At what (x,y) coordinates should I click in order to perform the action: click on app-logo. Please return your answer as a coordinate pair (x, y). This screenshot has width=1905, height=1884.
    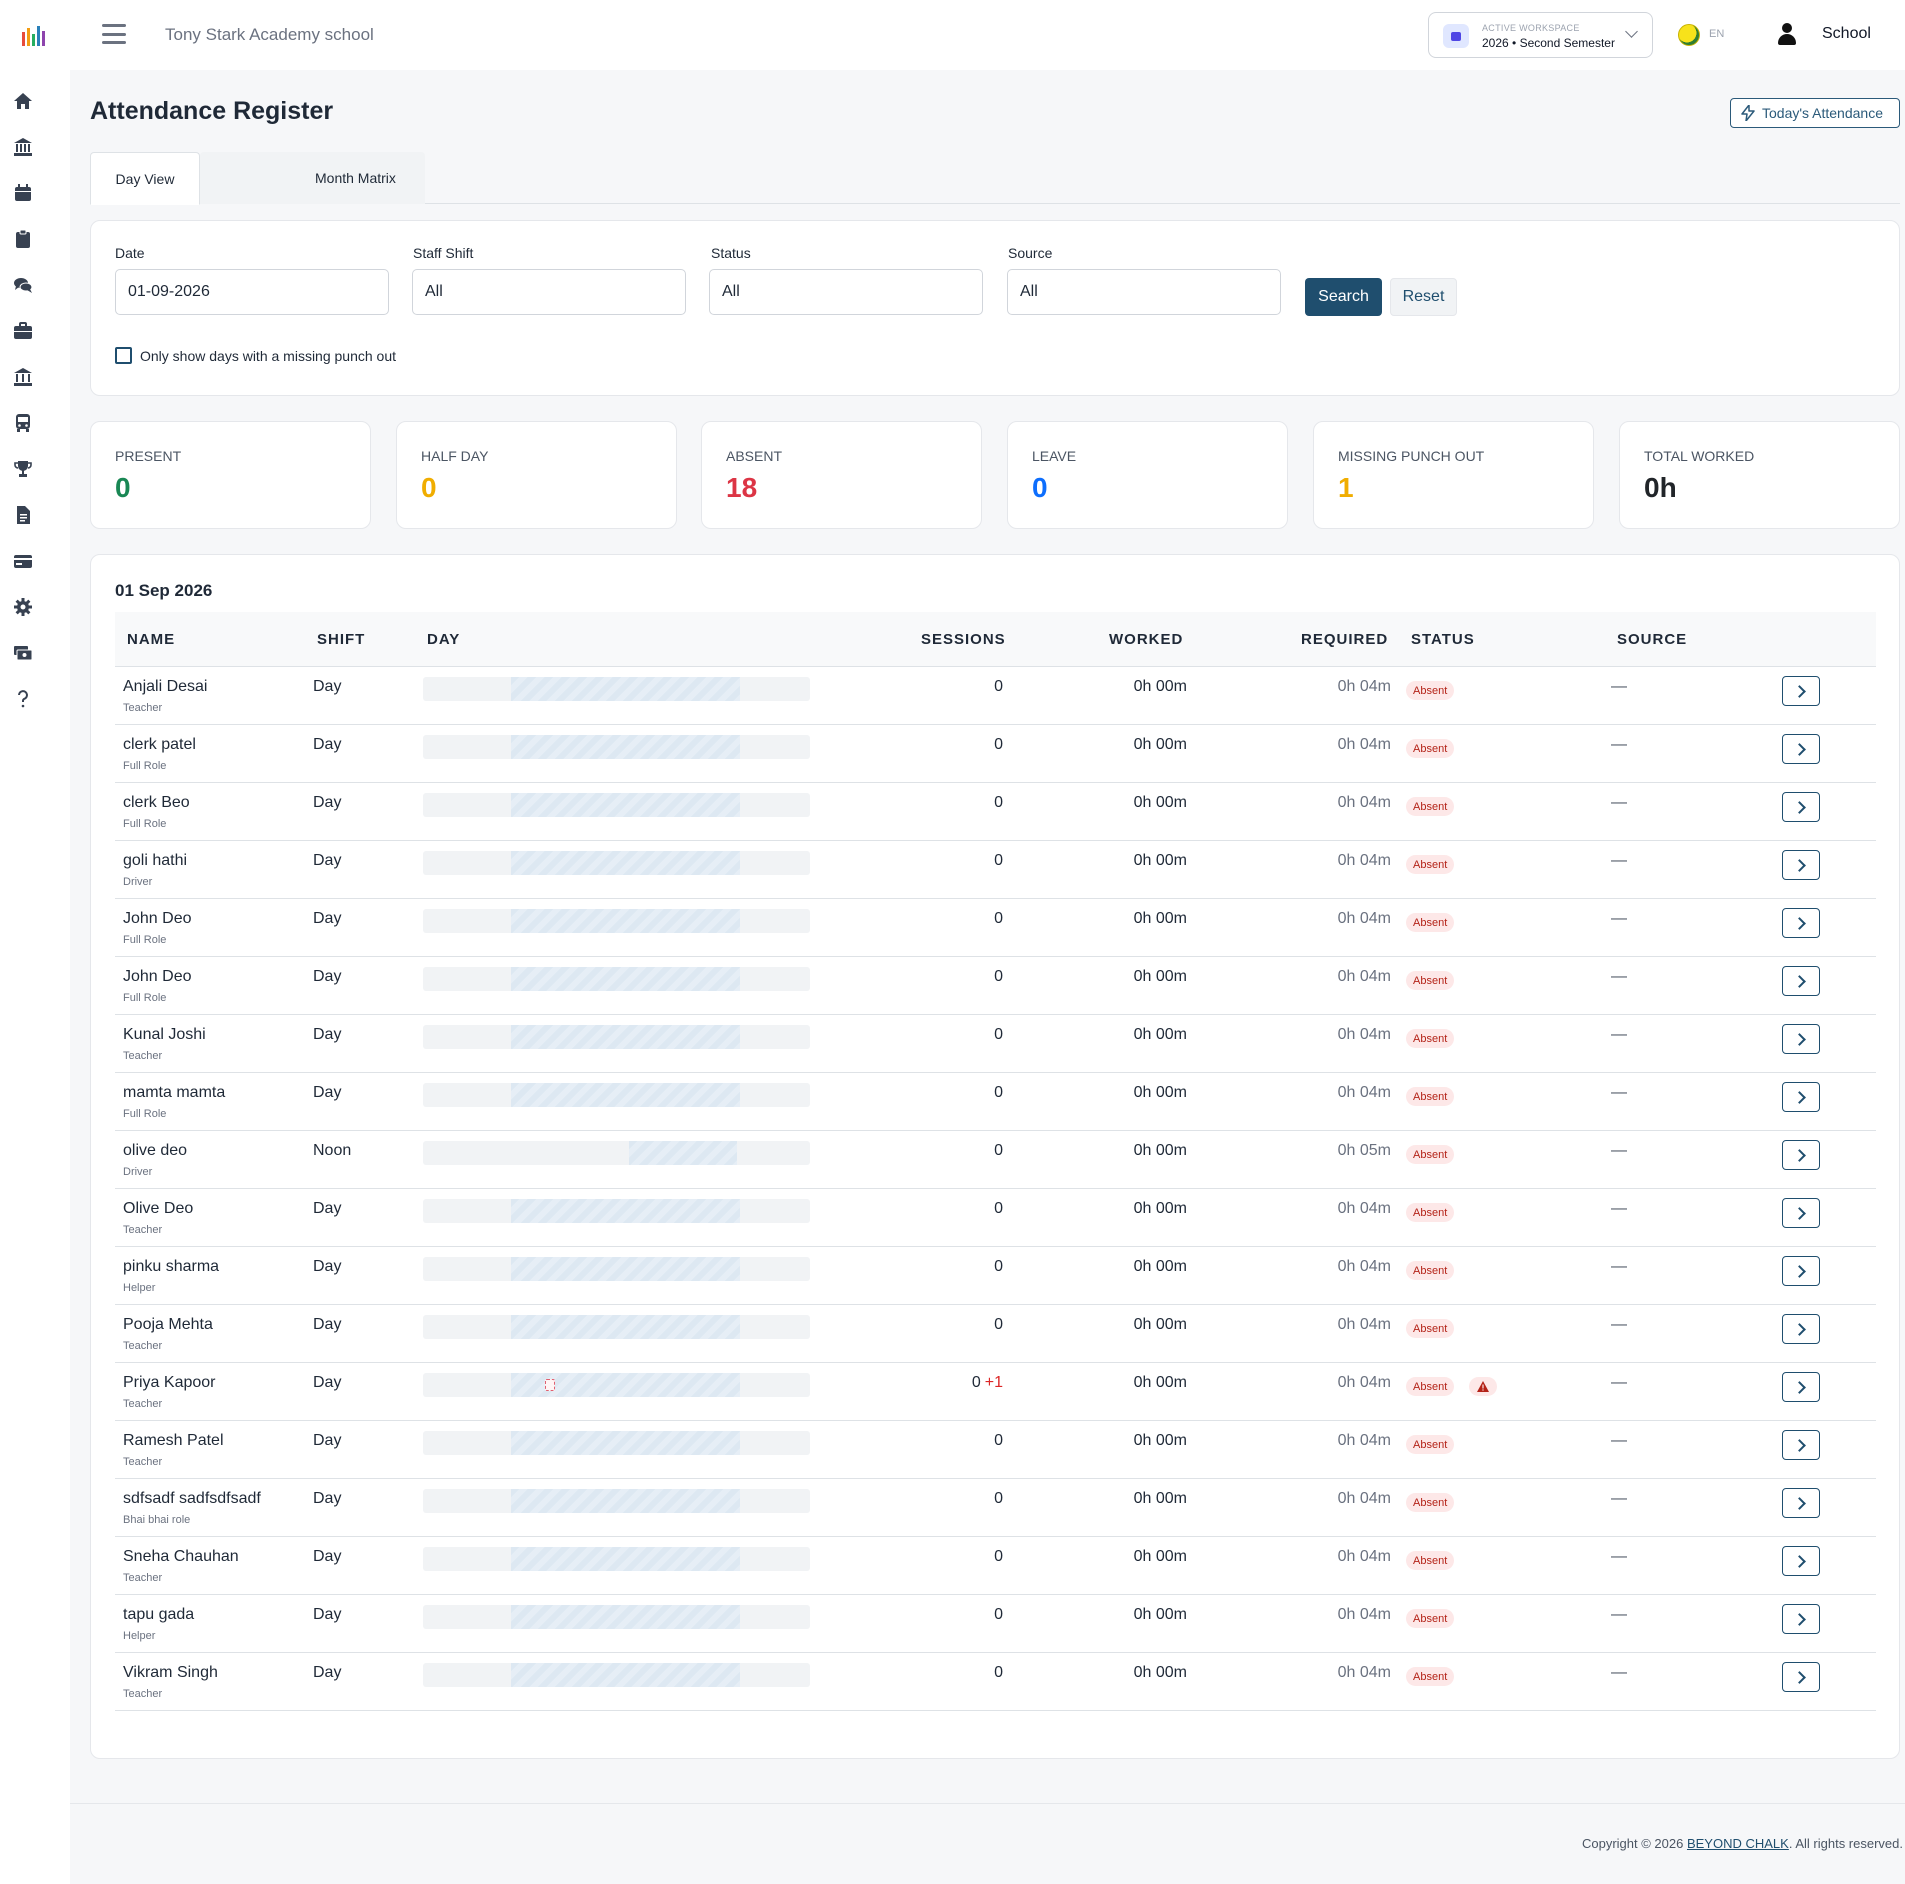
    Looking at the image, I should click on (34, 35).